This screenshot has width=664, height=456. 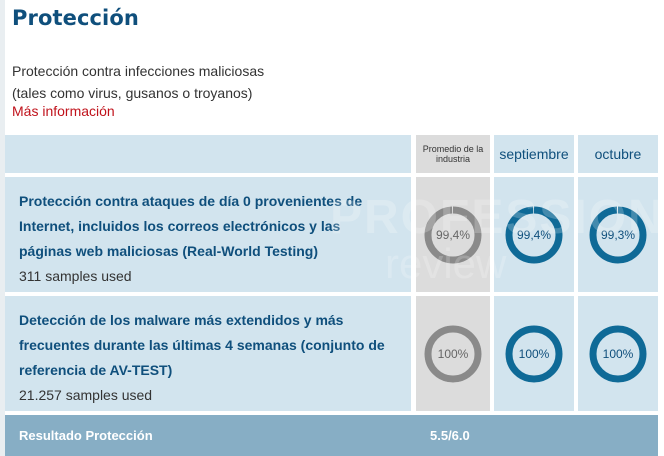 What do you see at coordinates (86, 435) in the screenshot?
I see `result-label: Resultado Protección` at bounding box center [86, 435].